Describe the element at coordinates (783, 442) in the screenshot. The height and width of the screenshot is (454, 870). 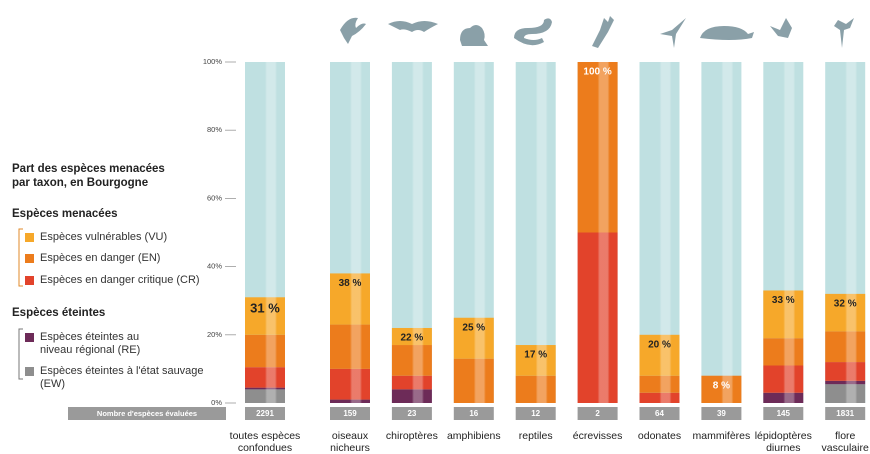
I see `x-tick-label: lépidoptères diurnes` at that location.